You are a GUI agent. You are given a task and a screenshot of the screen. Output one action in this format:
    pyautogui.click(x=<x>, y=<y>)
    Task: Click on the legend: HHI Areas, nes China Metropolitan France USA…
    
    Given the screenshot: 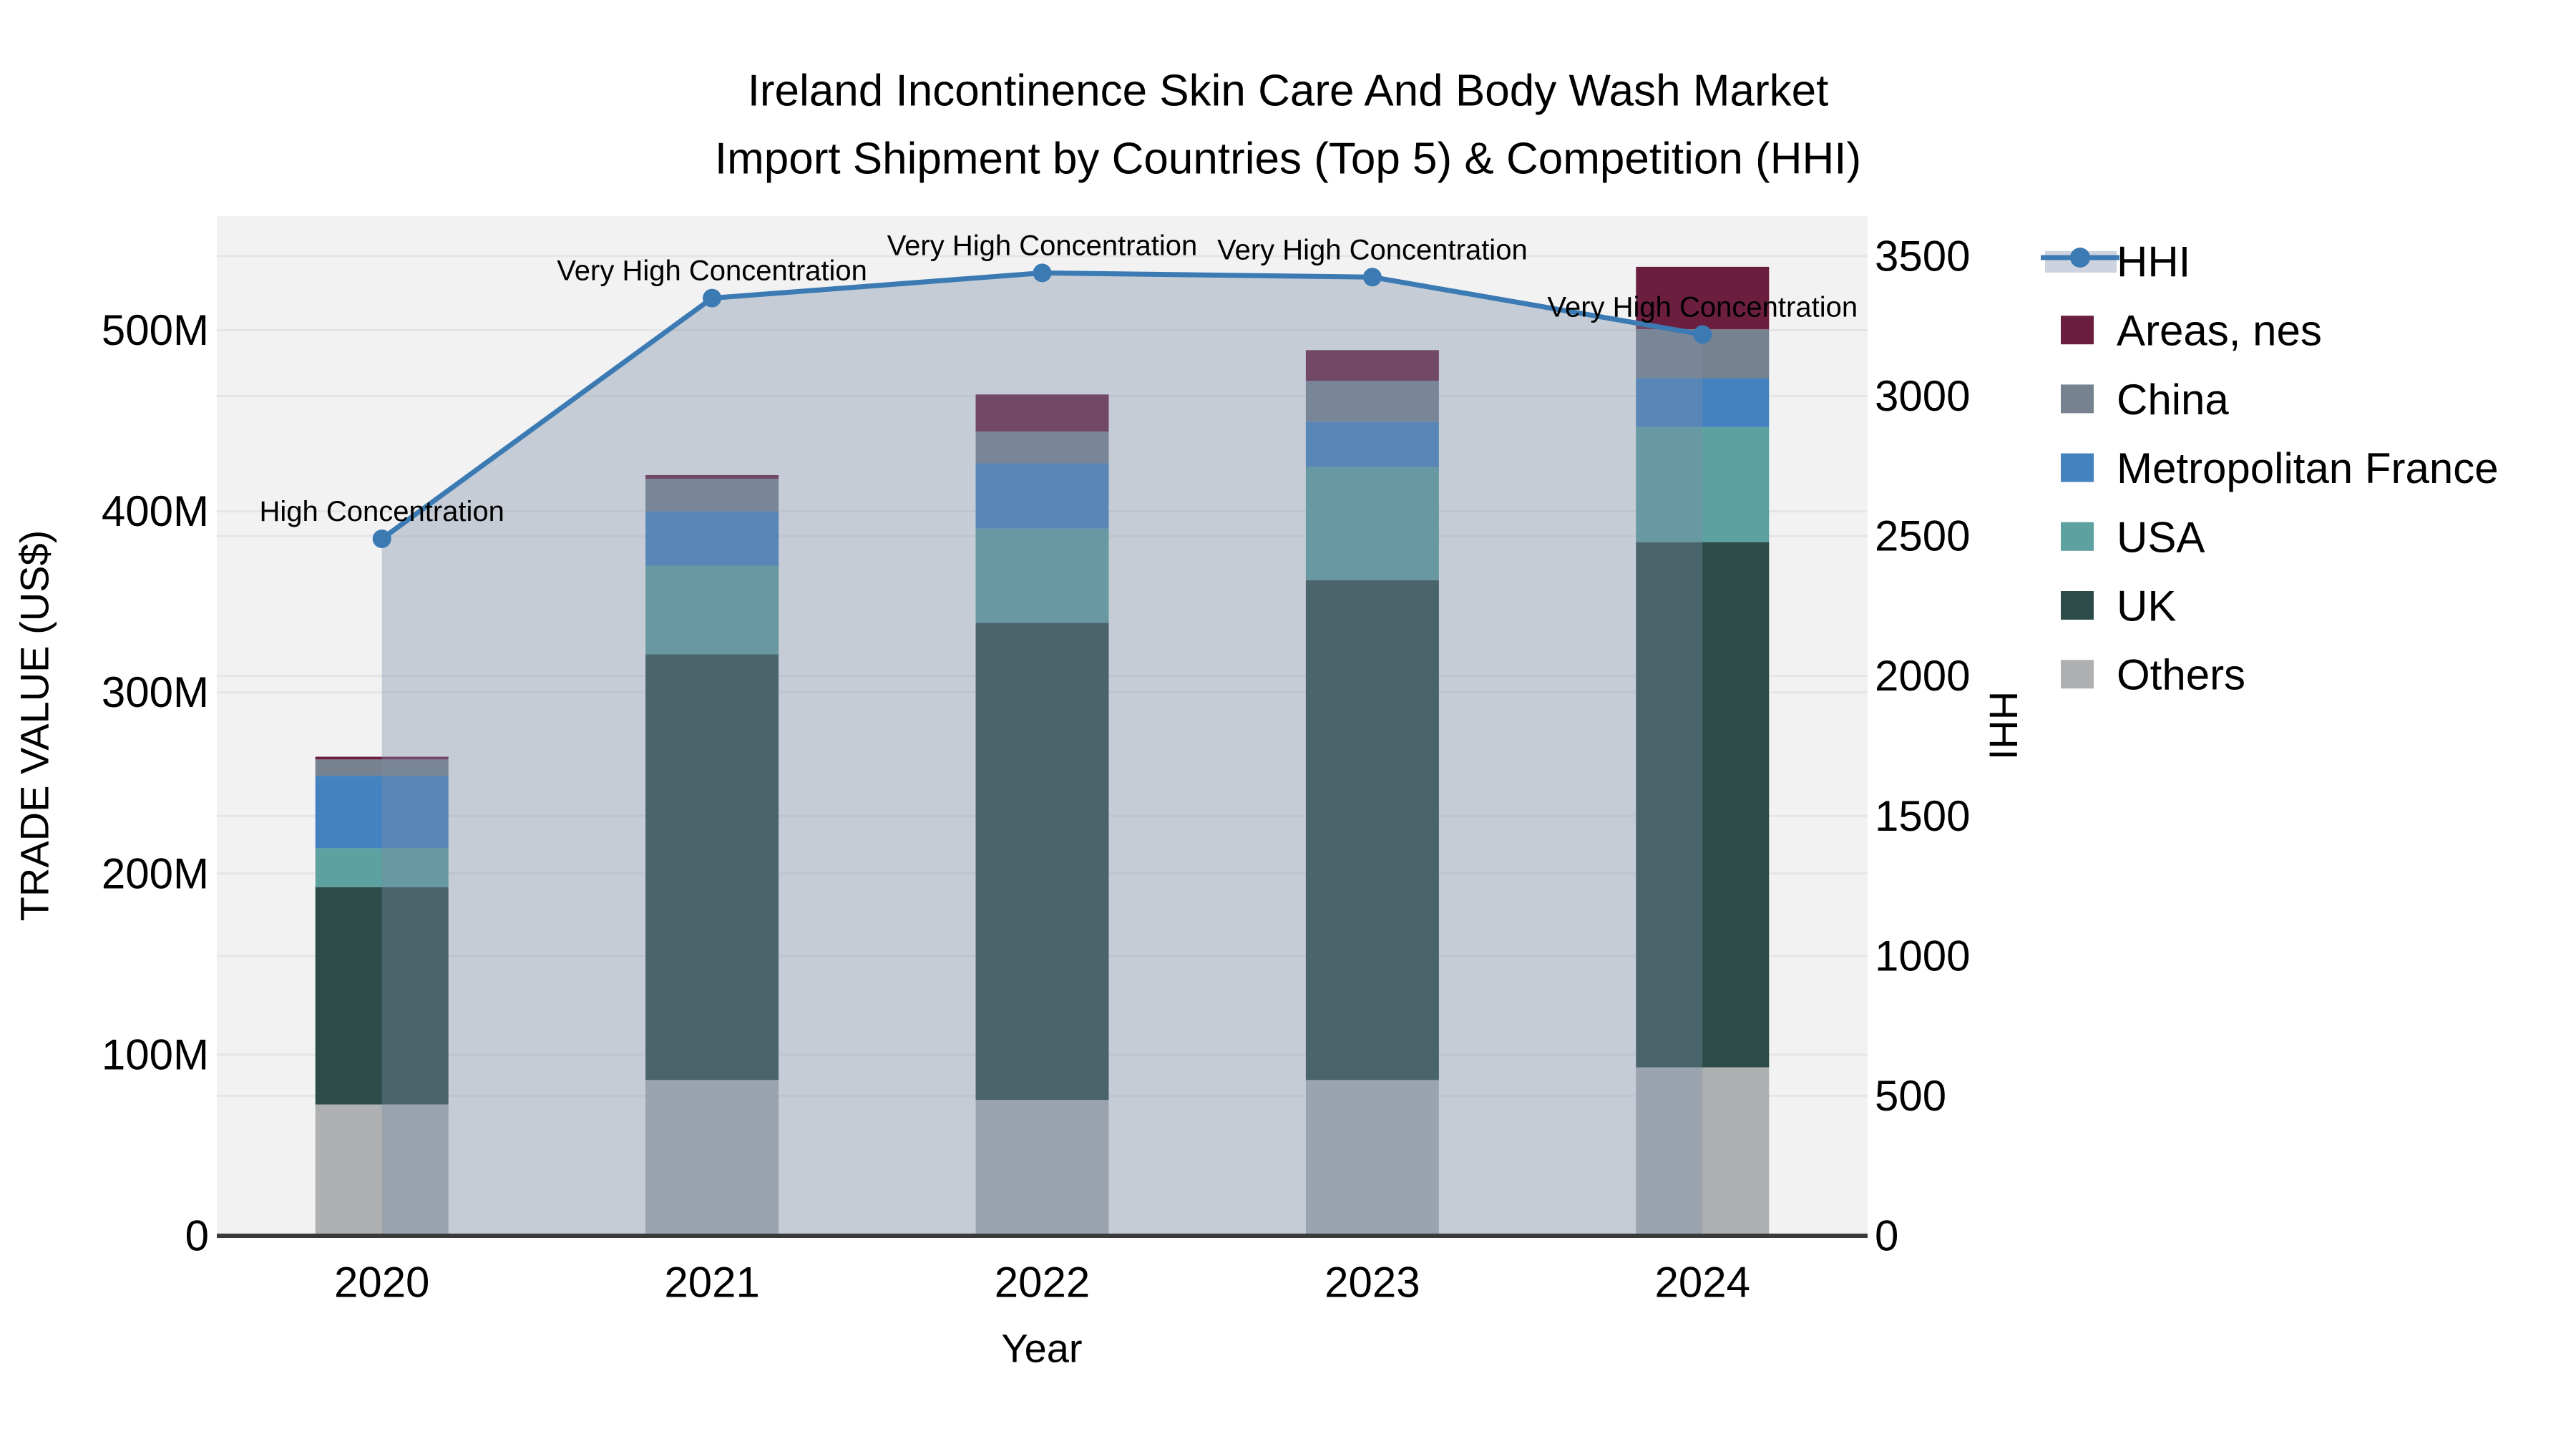 What is the action you would take?
    pyautogui.click(x=2270, y=468)
    